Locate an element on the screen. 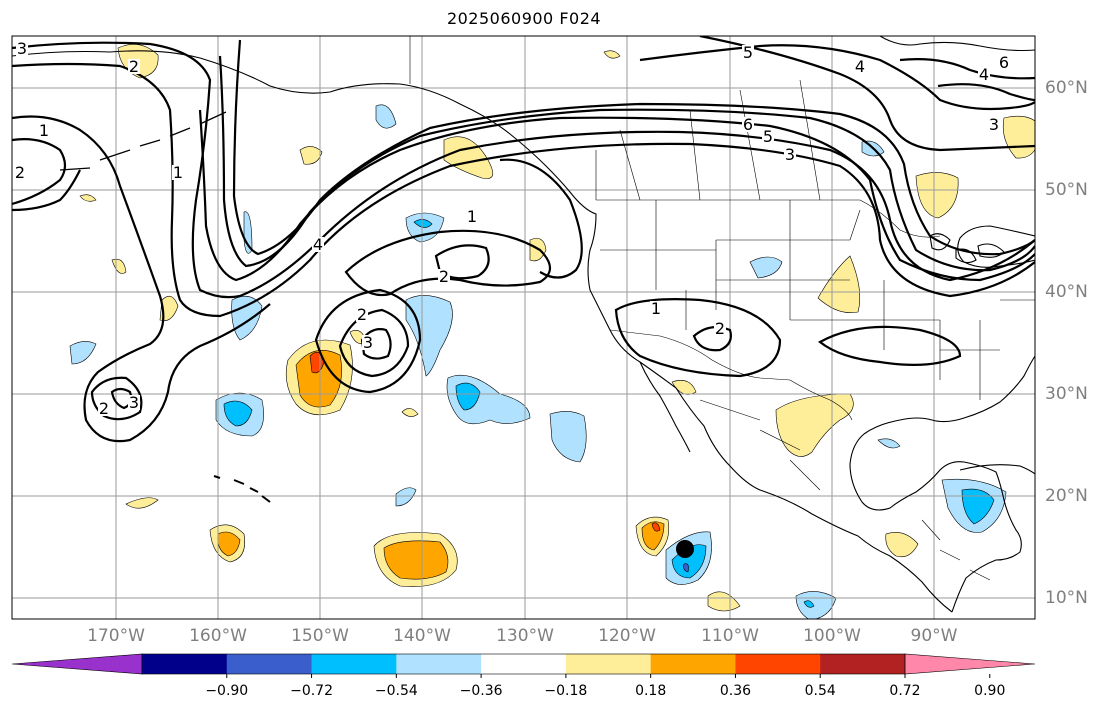 The width and height of the screenshot is (1105, 712). colorbar-tick-label: 0.54 is located at coordinates (820, 691).